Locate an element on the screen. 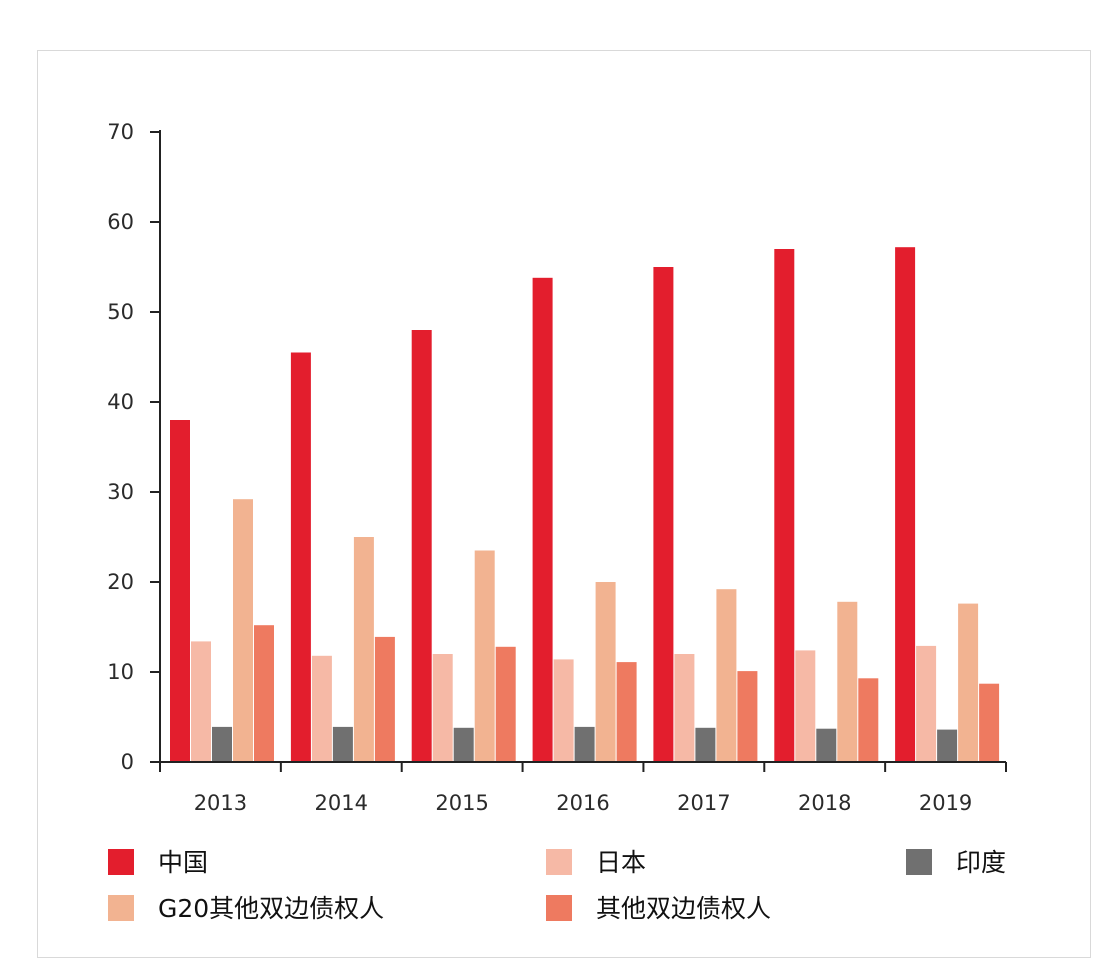  x-tick-label-2014: 2014 is located at coordinates (341, 803).